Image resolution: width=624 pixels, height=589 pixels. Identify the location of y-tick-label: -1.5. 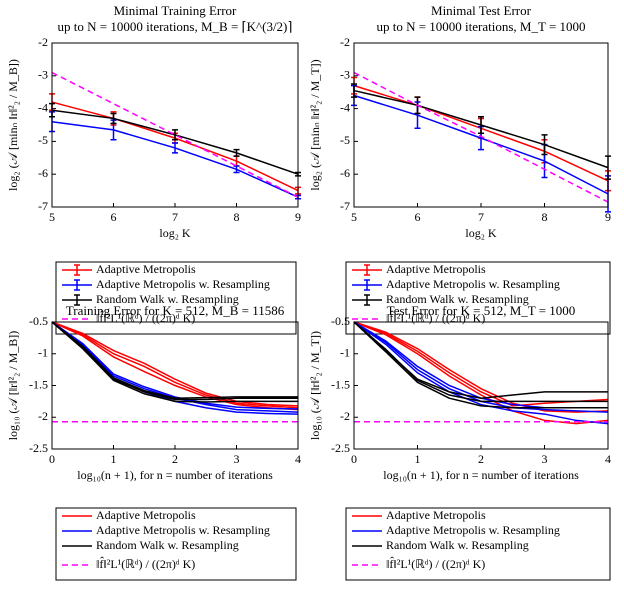
(38, 384).